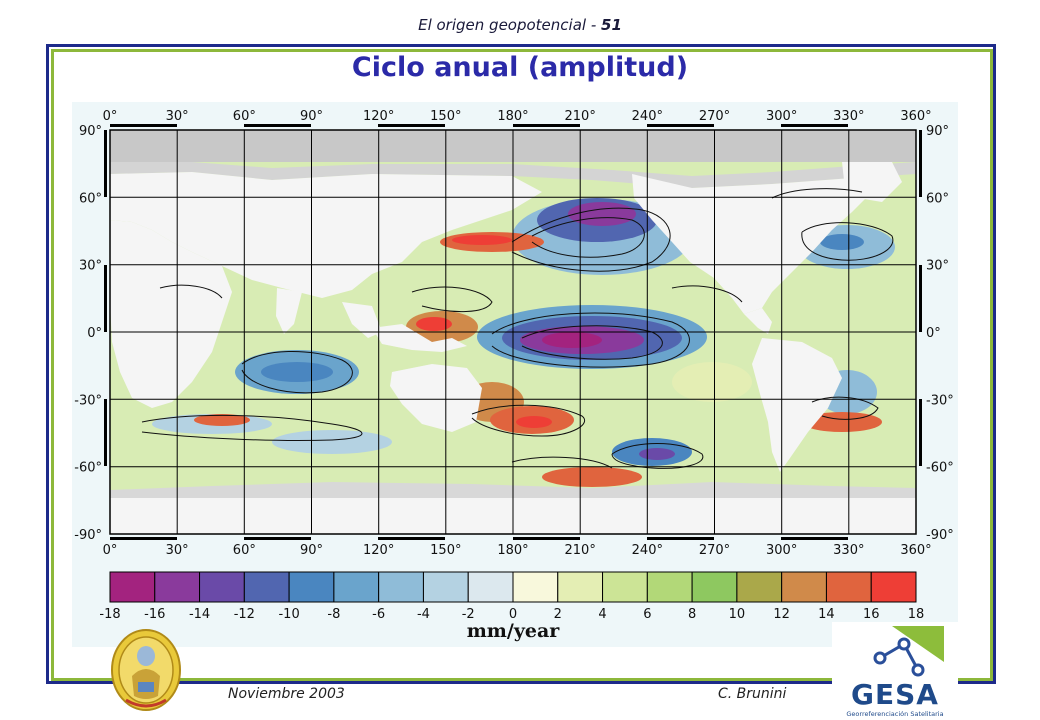  What do you see at coordinates (781, 550) in the screenshot?
I see `lon-label-bottom: 300°` at bounding box center [781, 550].